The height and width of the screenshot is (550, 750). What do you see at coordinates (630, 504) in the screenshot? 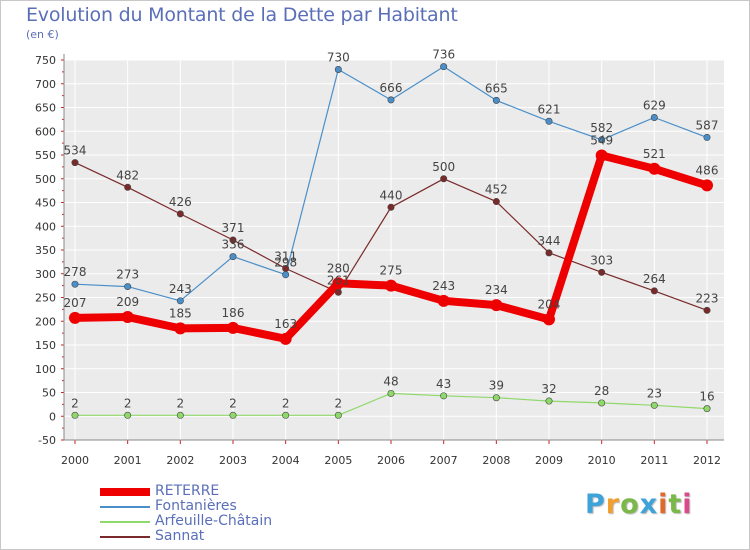
I see `logo-letter: o` at bounding box center [630, 504].